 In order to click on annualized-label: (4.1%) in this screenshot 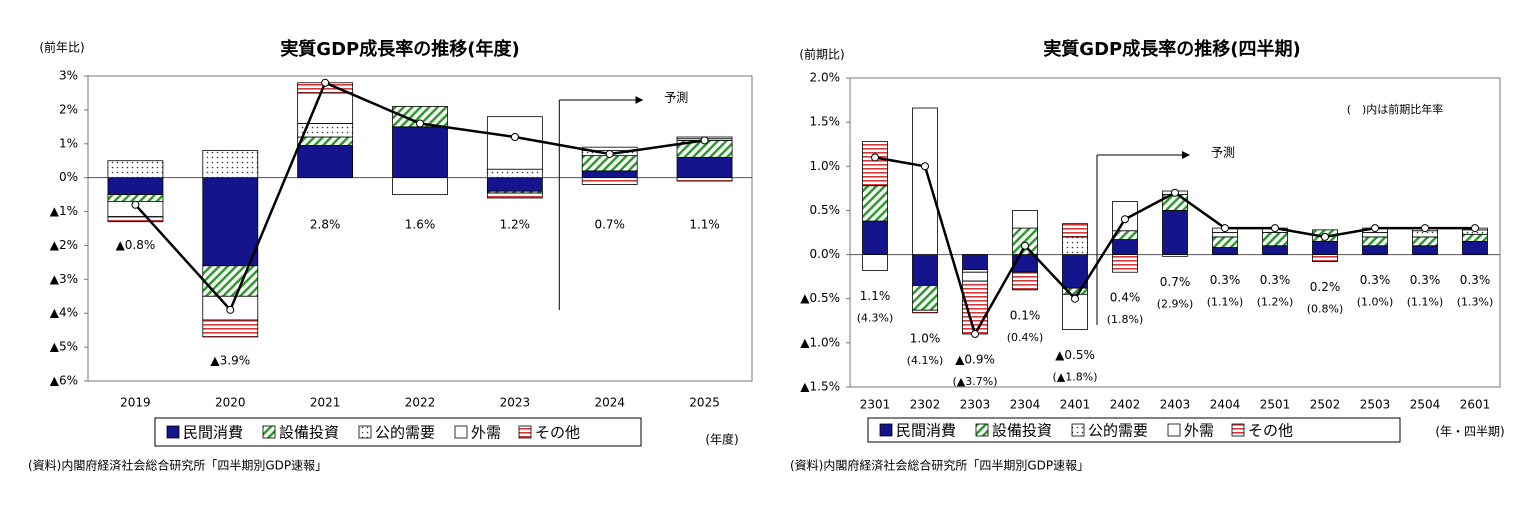, I will do `click(925, 360)`.